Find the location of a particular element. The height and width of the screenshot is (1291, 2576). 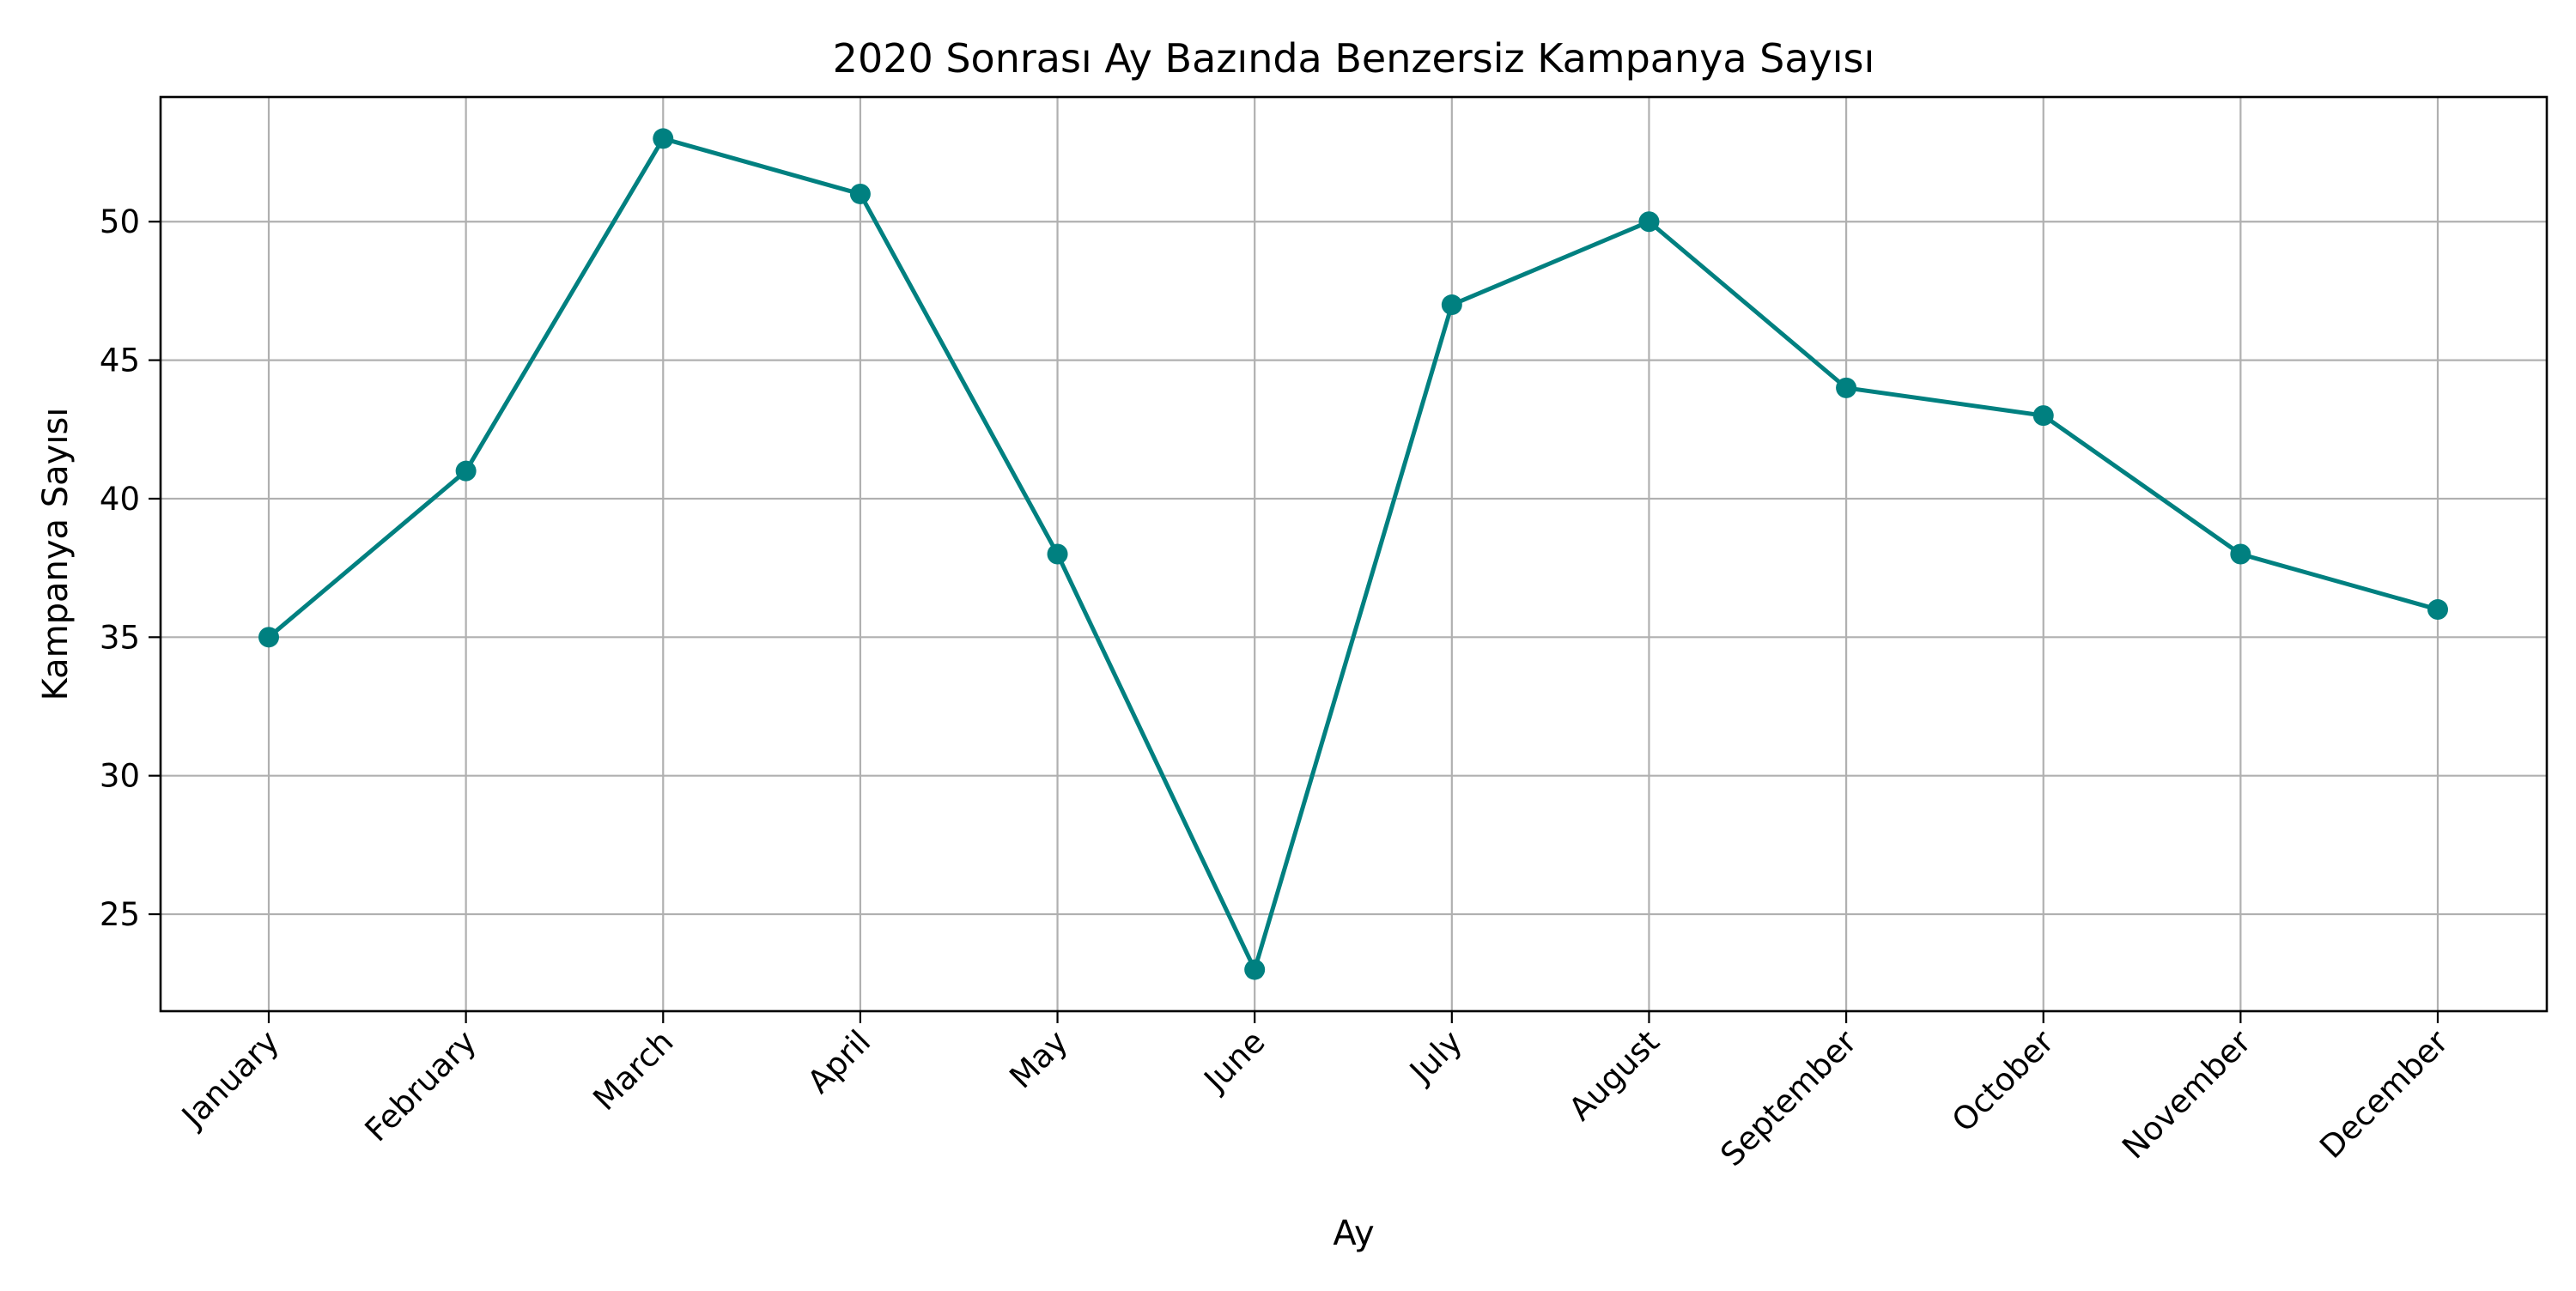

x-tick-label: April is located at coordinates (839, 1061).